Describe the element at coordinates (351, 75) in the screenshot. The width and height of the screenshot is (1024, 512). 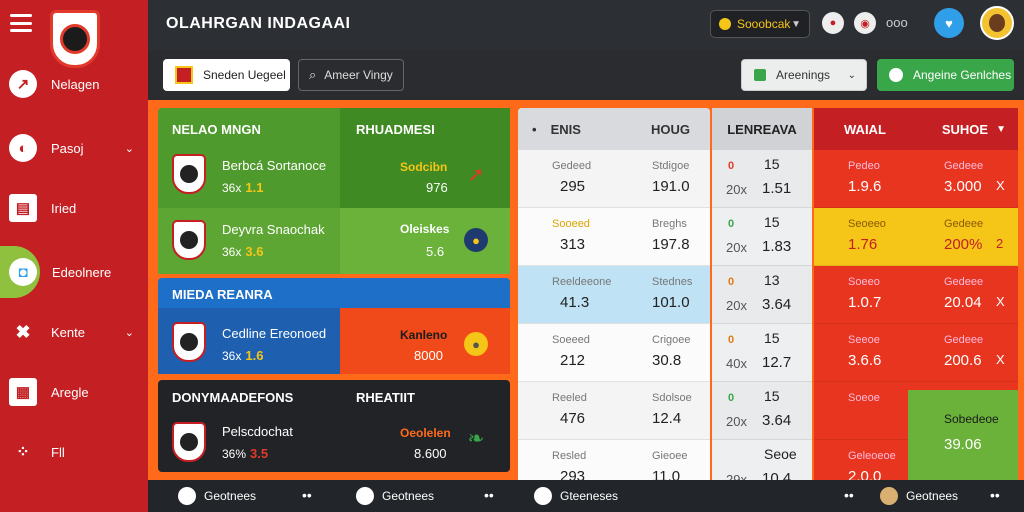
I see `search-input: ⌕ Ameer Vingy` at that location.